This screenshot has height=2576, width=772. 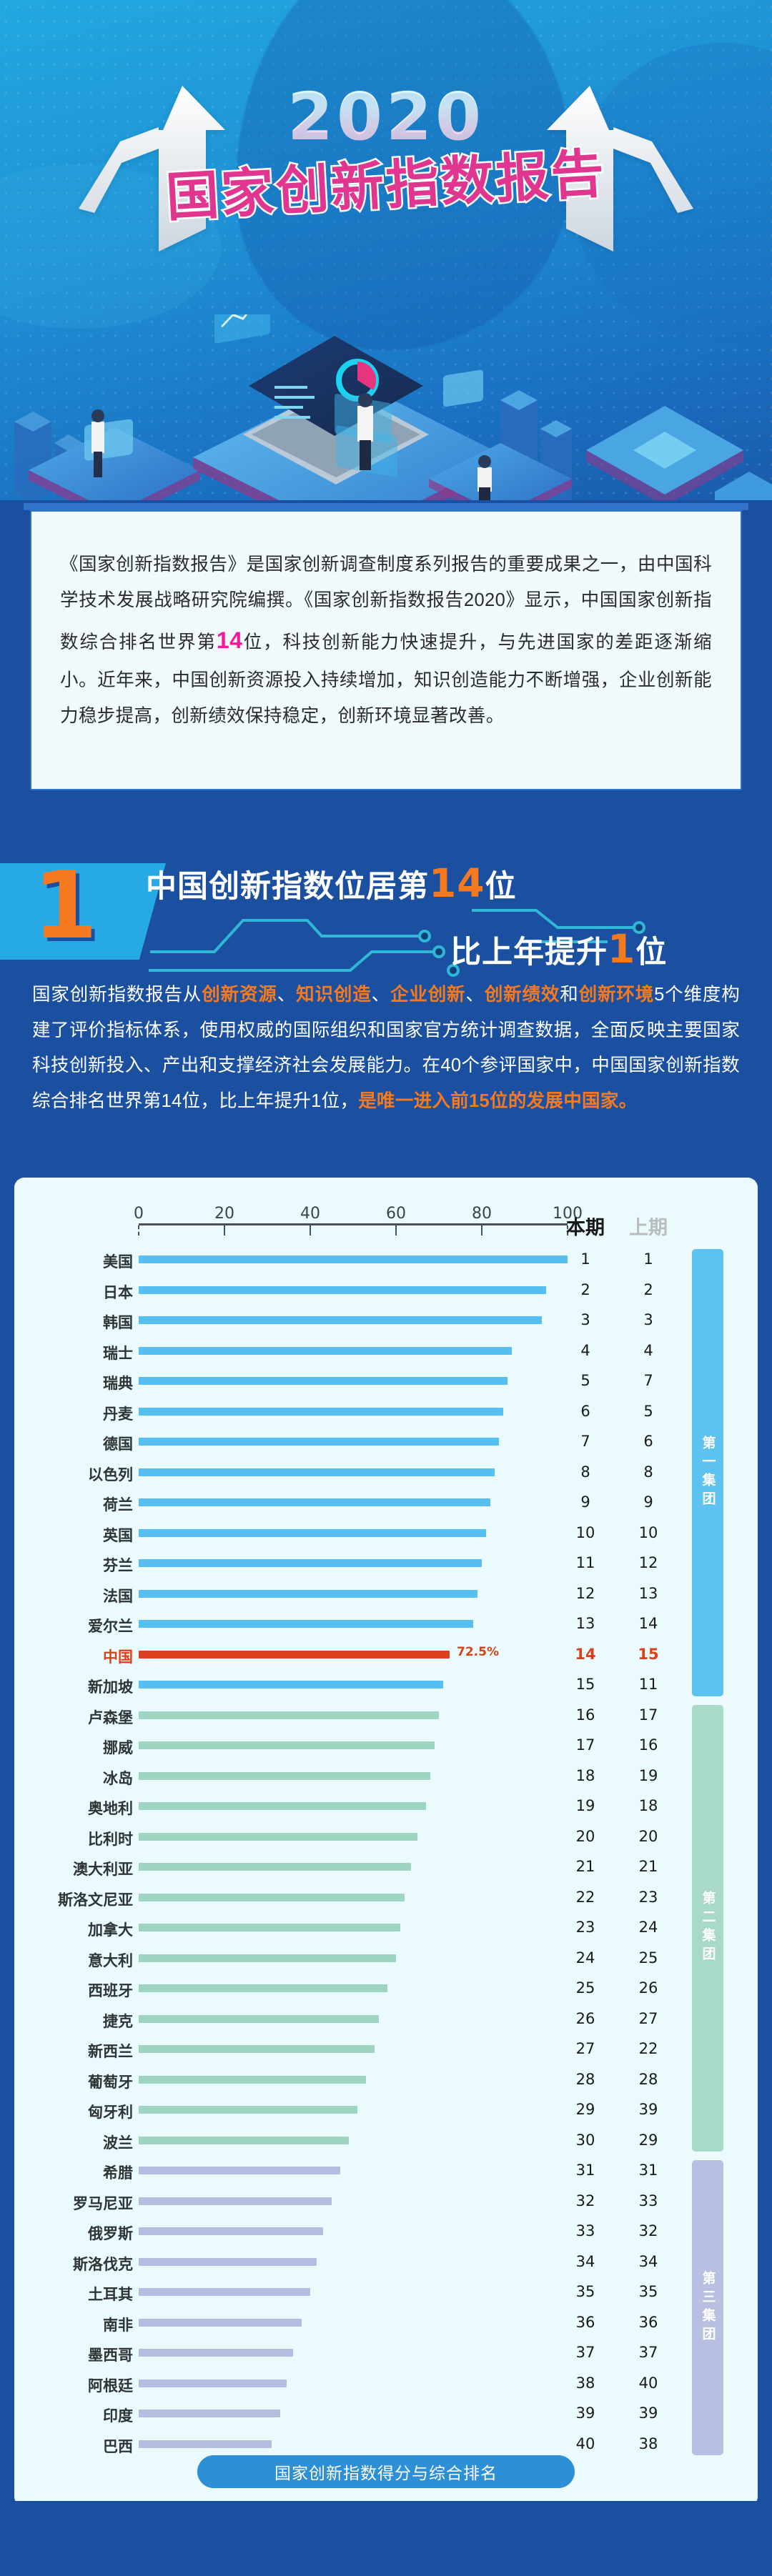 I want to click on hero-blob-center, so click(x=404, y=175).